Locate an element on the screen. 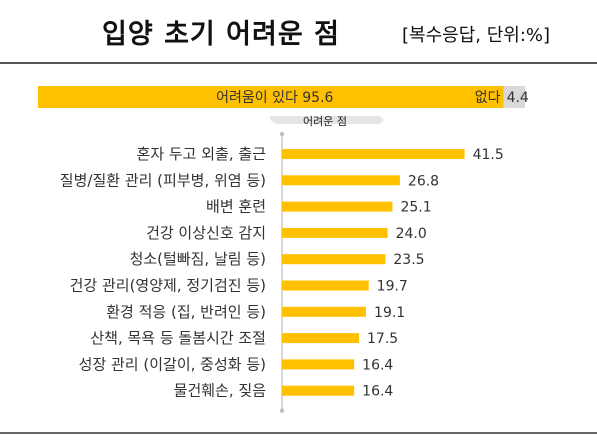  summary-label-2: 없다 is located at coordinates (488, 98).